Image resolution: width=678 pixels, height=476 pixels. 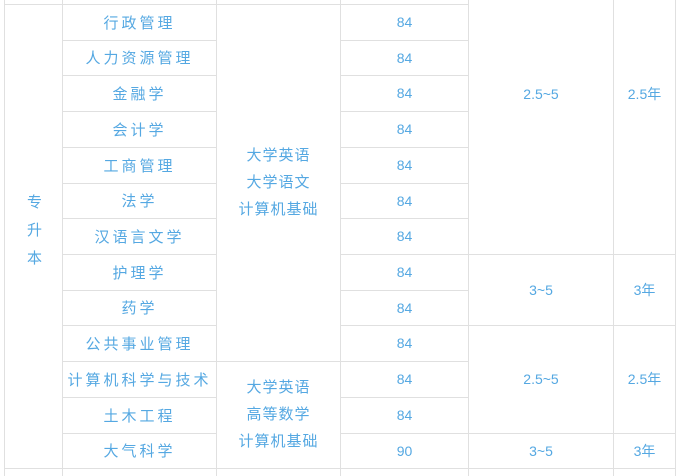 I want to click on major-cell: 金融学, so click(x=139, y=94).